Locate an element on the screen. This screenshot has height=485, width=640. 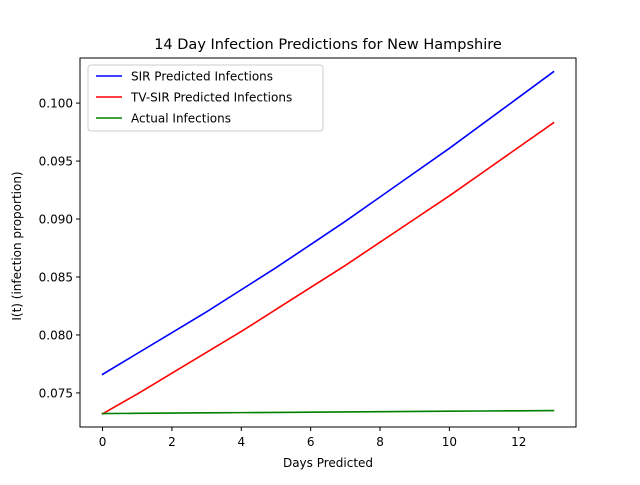
legend-label-1: TV-SIR Predicted Infections is located at coordinates (211, 98).